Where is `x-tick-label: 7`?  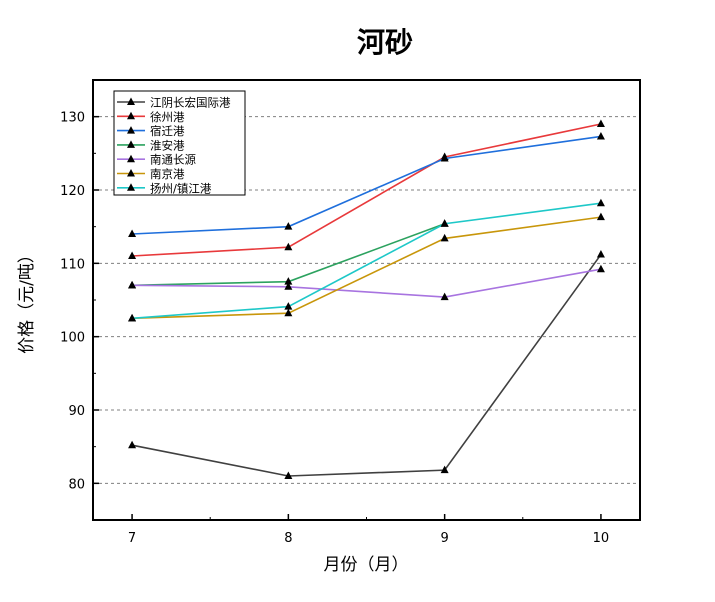 x-tick-label: 7 is located at coordinates (132, 538).